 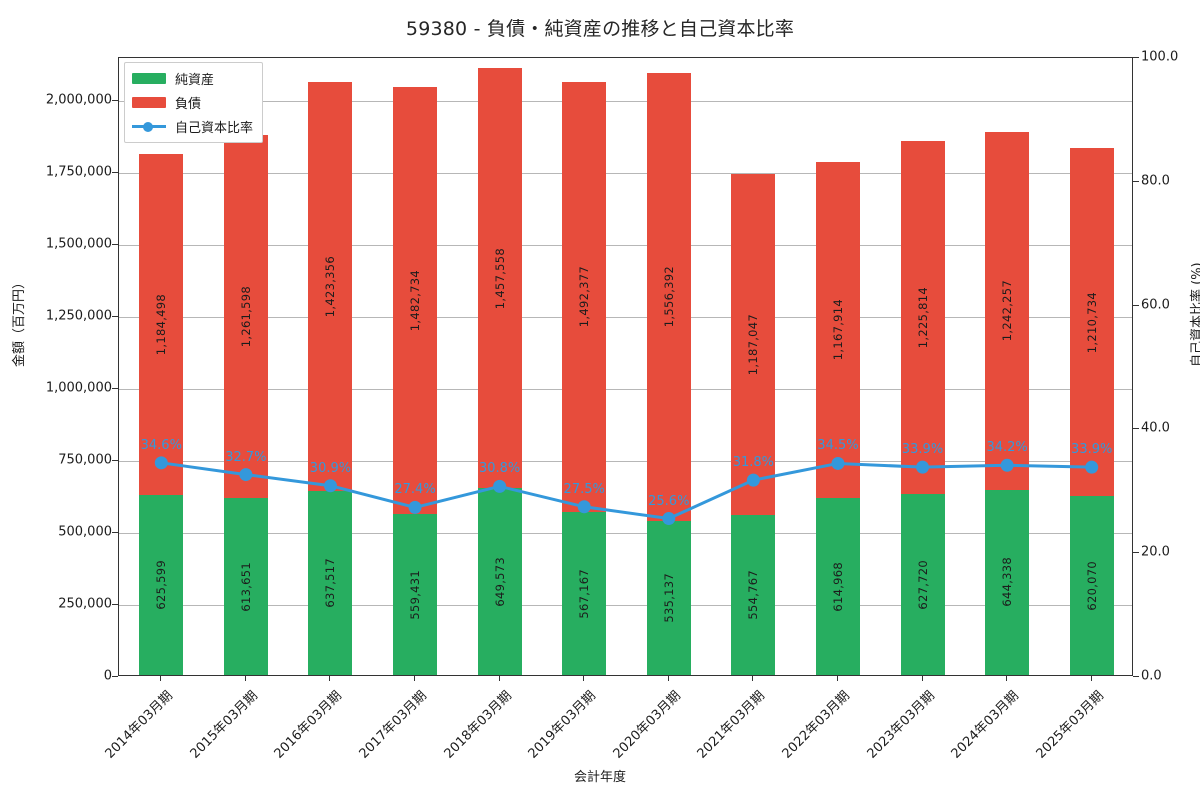 I want to click on legend-item-equity: 純資産, so click(x=192, y=78).